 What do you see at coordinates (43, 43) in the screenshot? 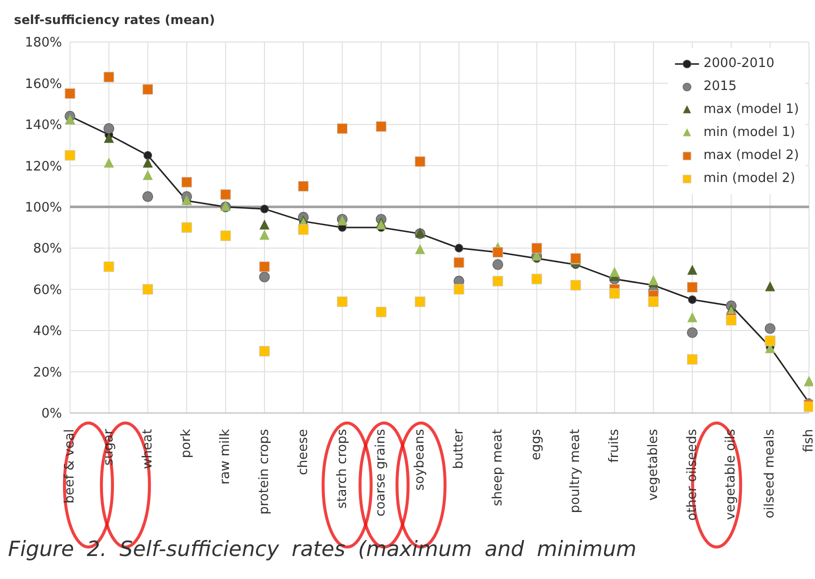
I see `y-tick-label: 180%` at bounding box center [43, 43].